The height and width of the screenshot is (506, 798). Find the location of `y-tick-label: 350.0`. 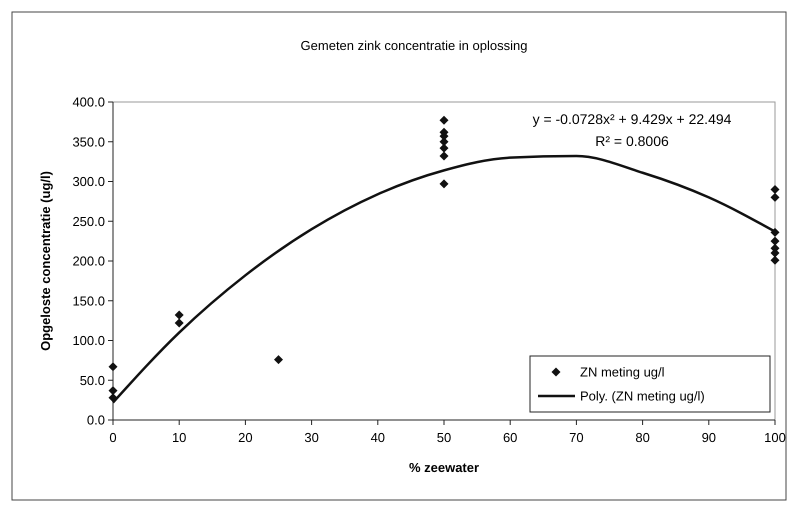

y-tick-label: 350.0 is located at coordinates (88, 142).